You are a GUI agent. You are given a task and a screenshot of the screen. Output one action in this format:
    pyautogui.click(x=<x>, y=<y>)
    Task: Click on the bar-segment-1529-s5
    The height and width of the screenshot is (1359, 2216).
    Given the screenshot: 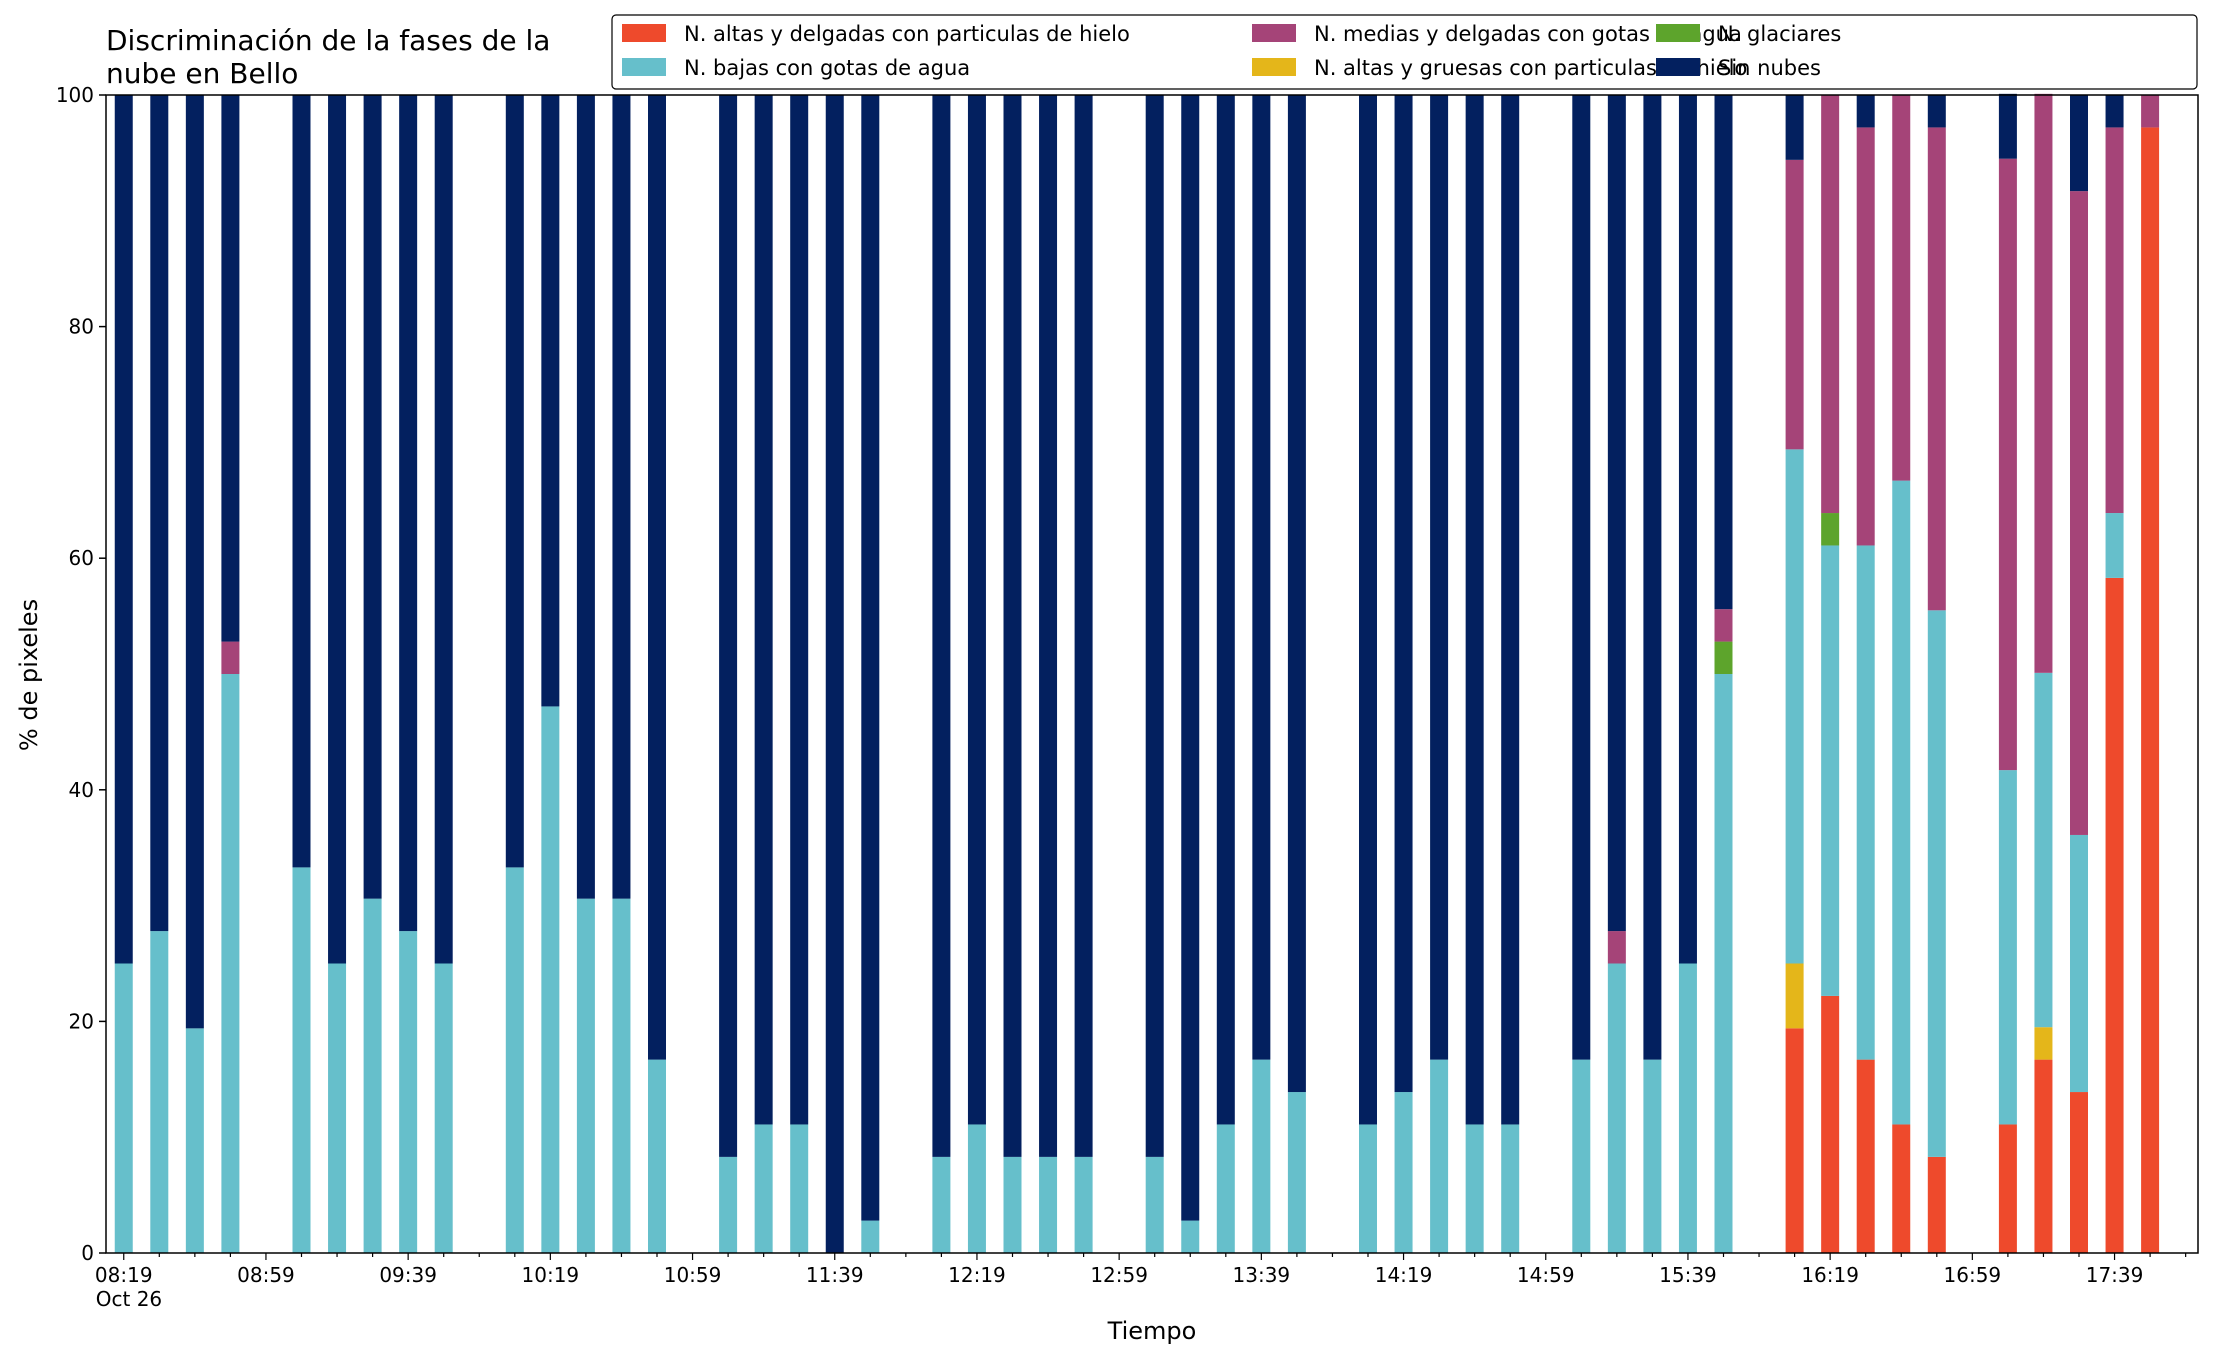 What is the action you would take?
    pyautogui.click(x=1652, y=577)
    